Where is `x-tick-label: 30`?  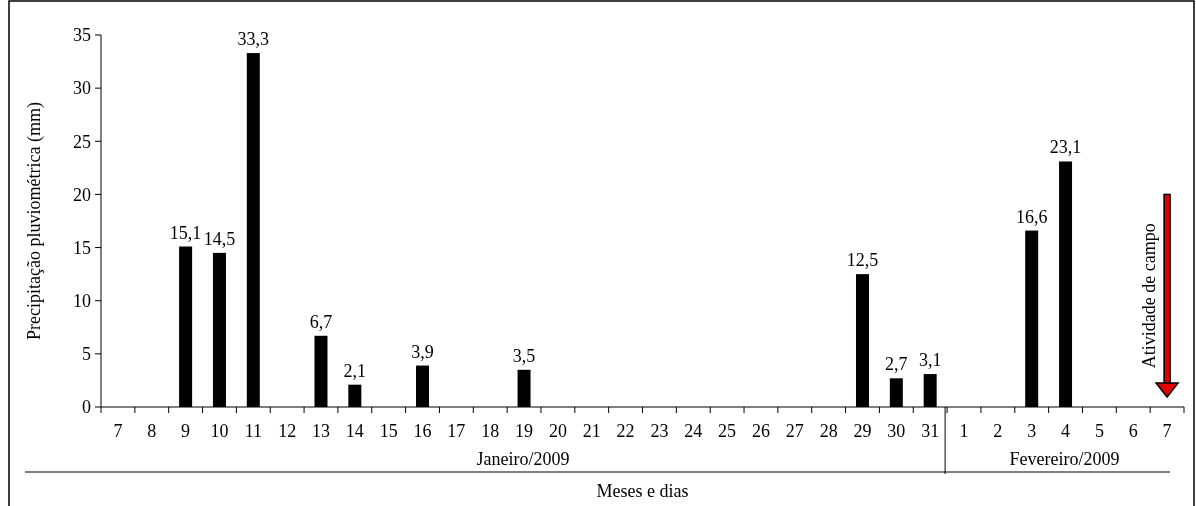 x-tick-label: 30 is located at coordinates (896, 431).